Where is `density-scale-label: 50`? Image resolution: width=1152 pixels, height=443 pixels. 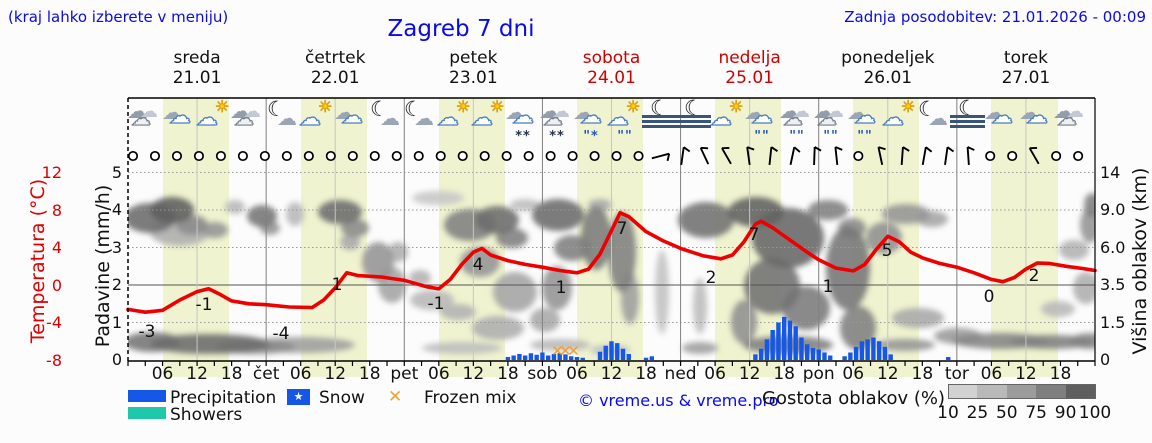 density-scale-label: 50 is located at coordinates (1006, 413).